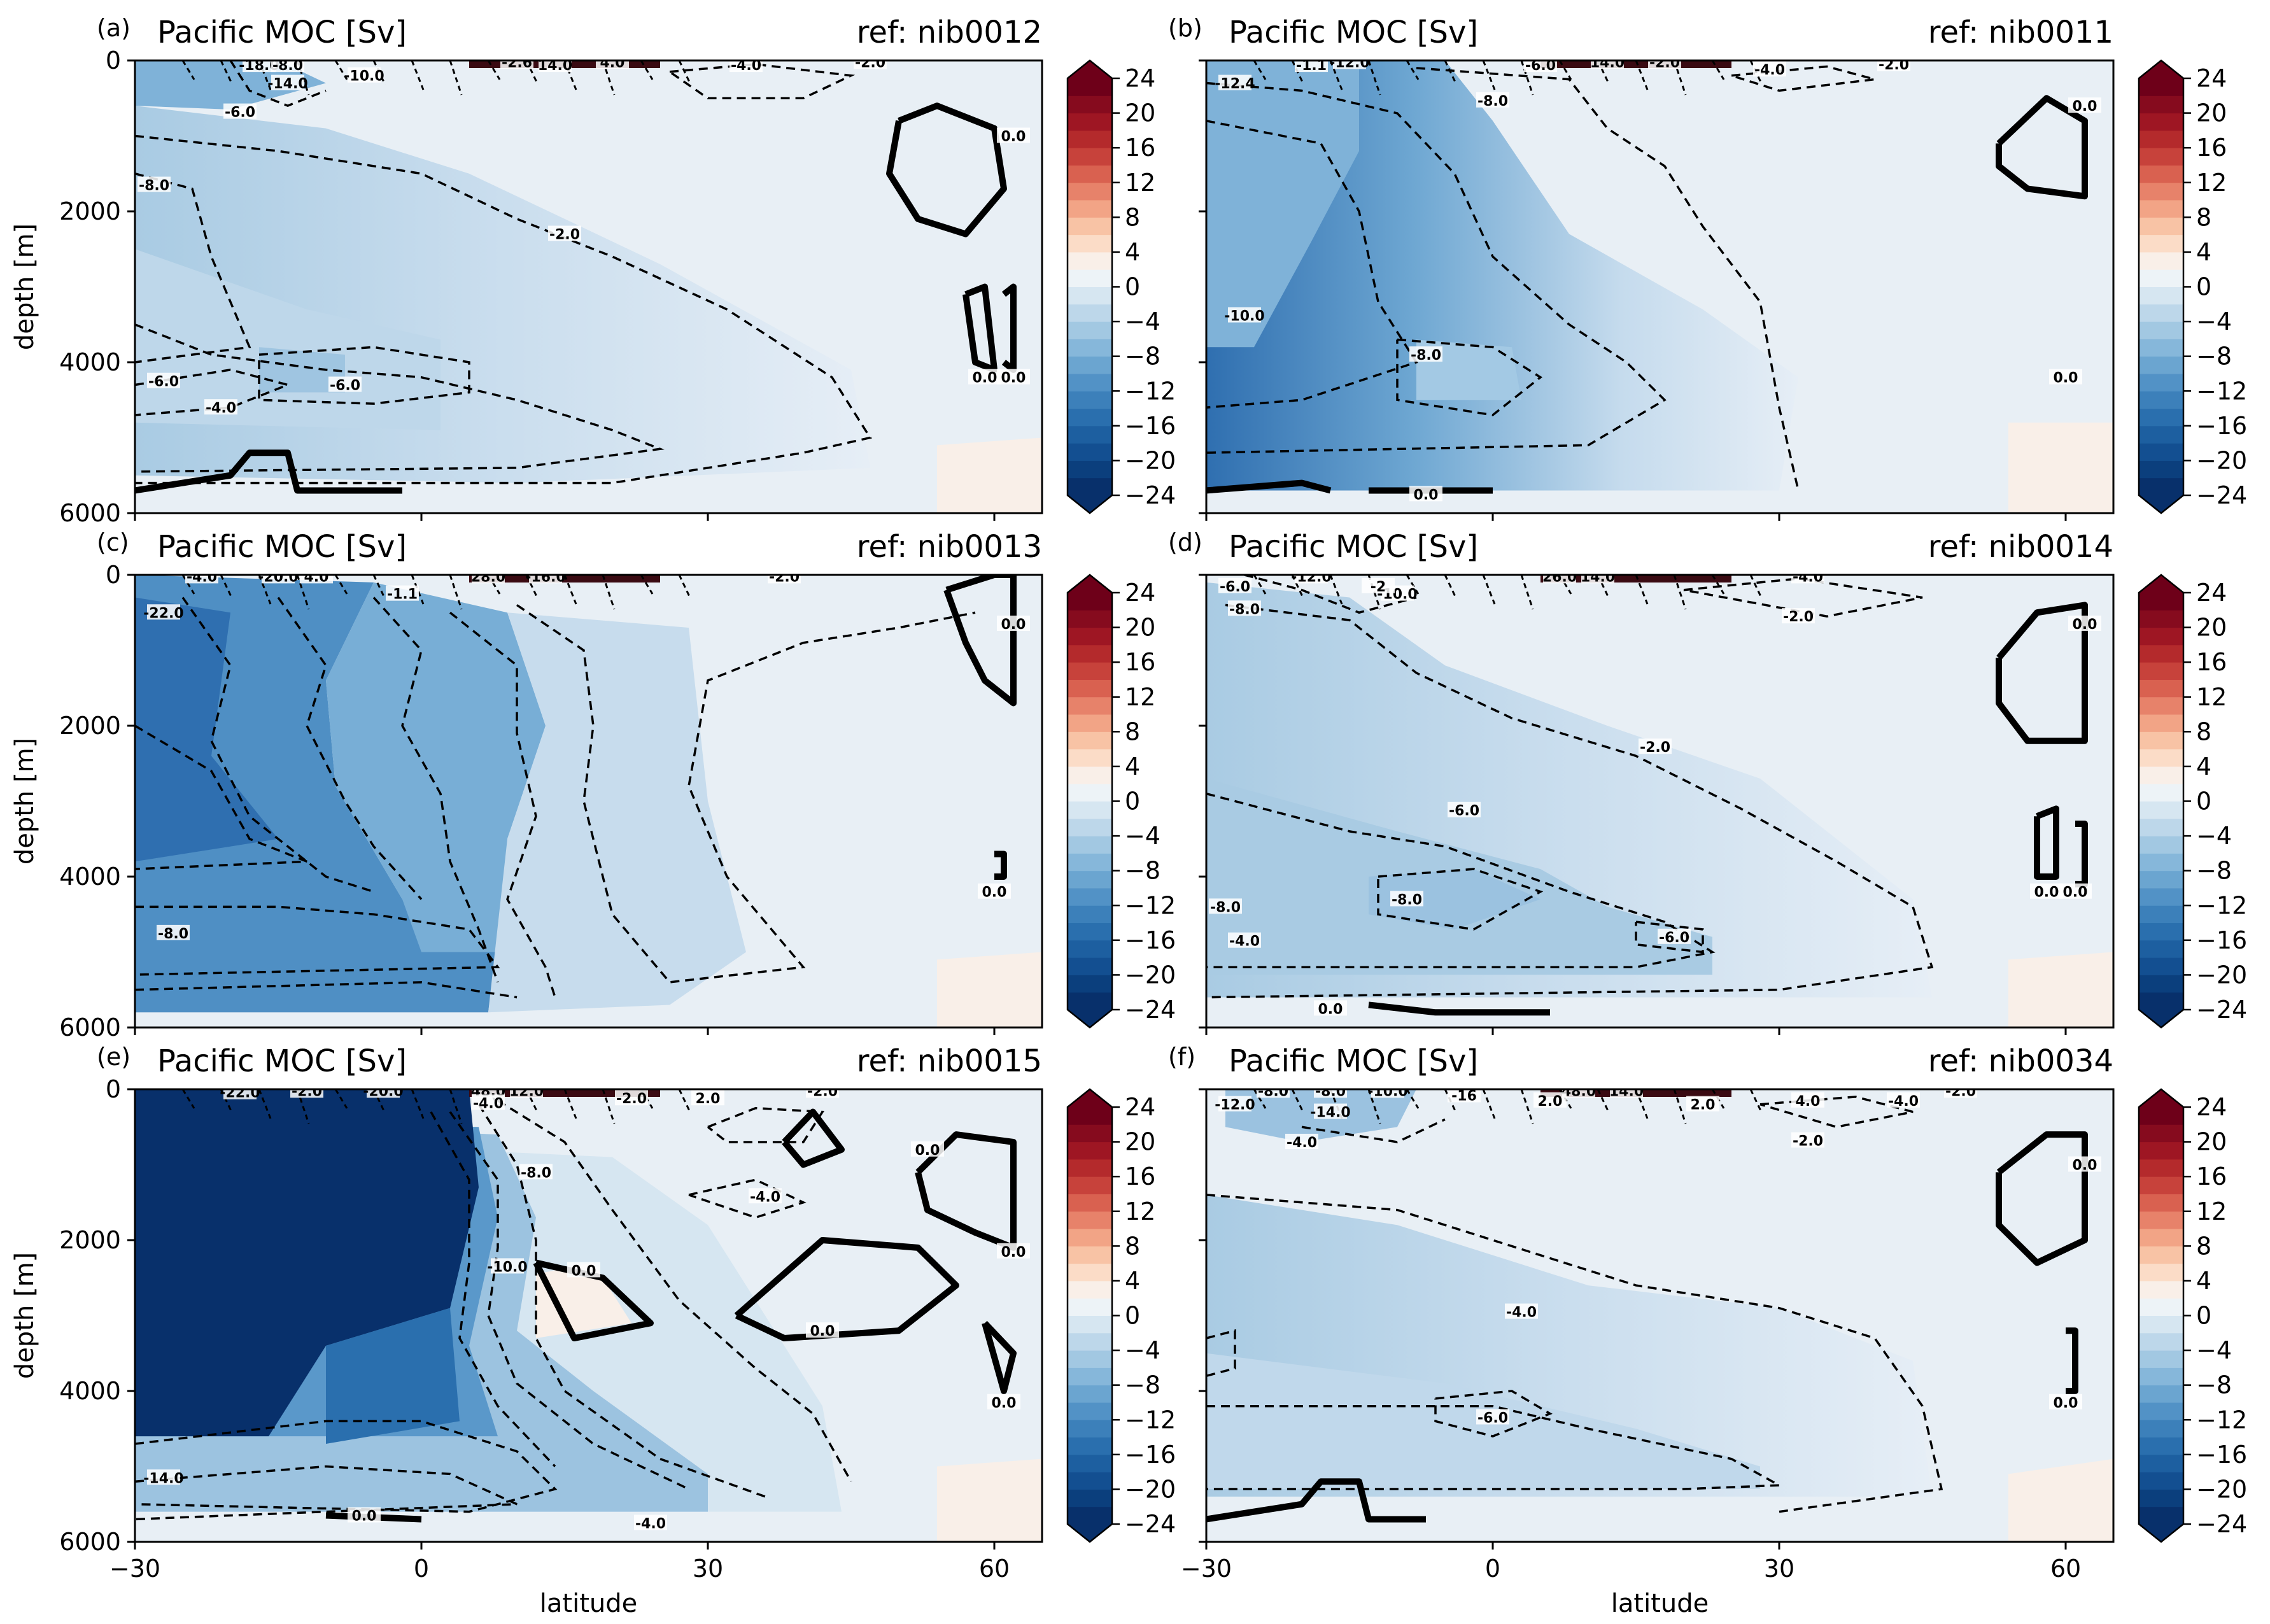  I want to click on panel-ref: ref: nib0012, so click(949, 32).